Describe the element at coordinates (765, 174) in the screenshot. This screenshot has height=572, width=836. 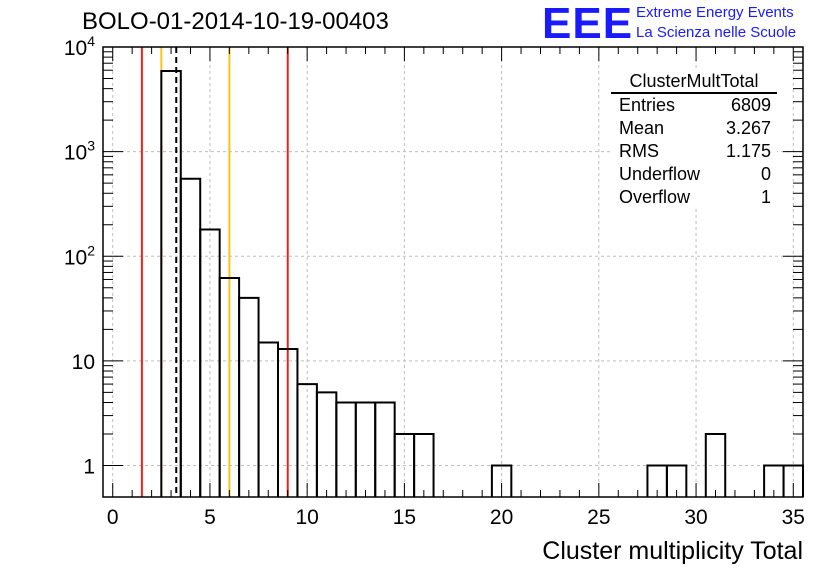
I see `stats-value: 0` at that location.